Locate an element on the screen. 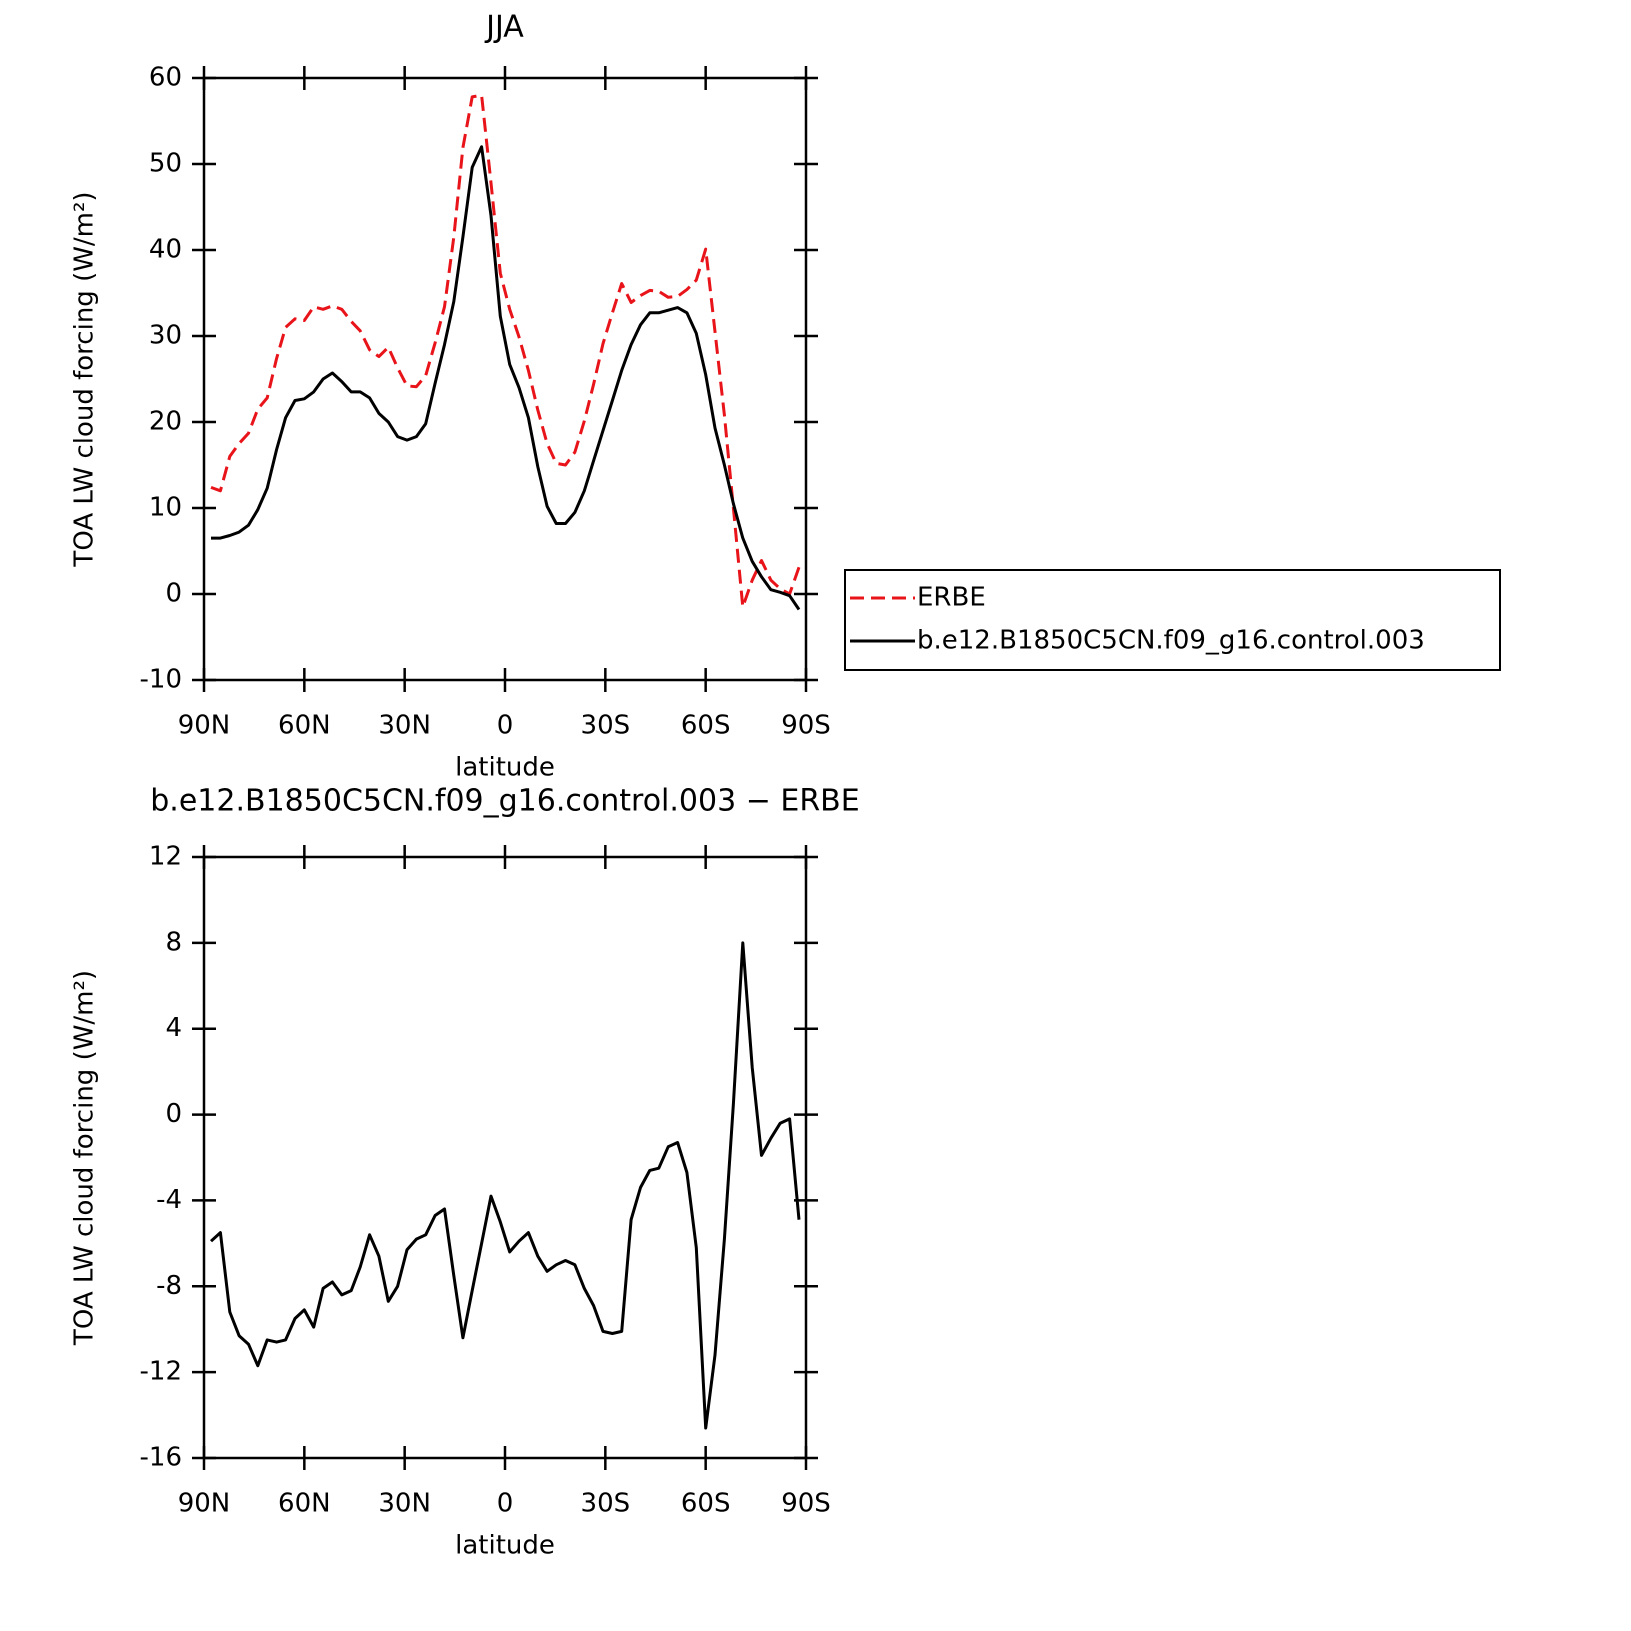 This screenshot has height=1631, width=1631. y-tick-label: 60 is located at coordinates (165, 78).